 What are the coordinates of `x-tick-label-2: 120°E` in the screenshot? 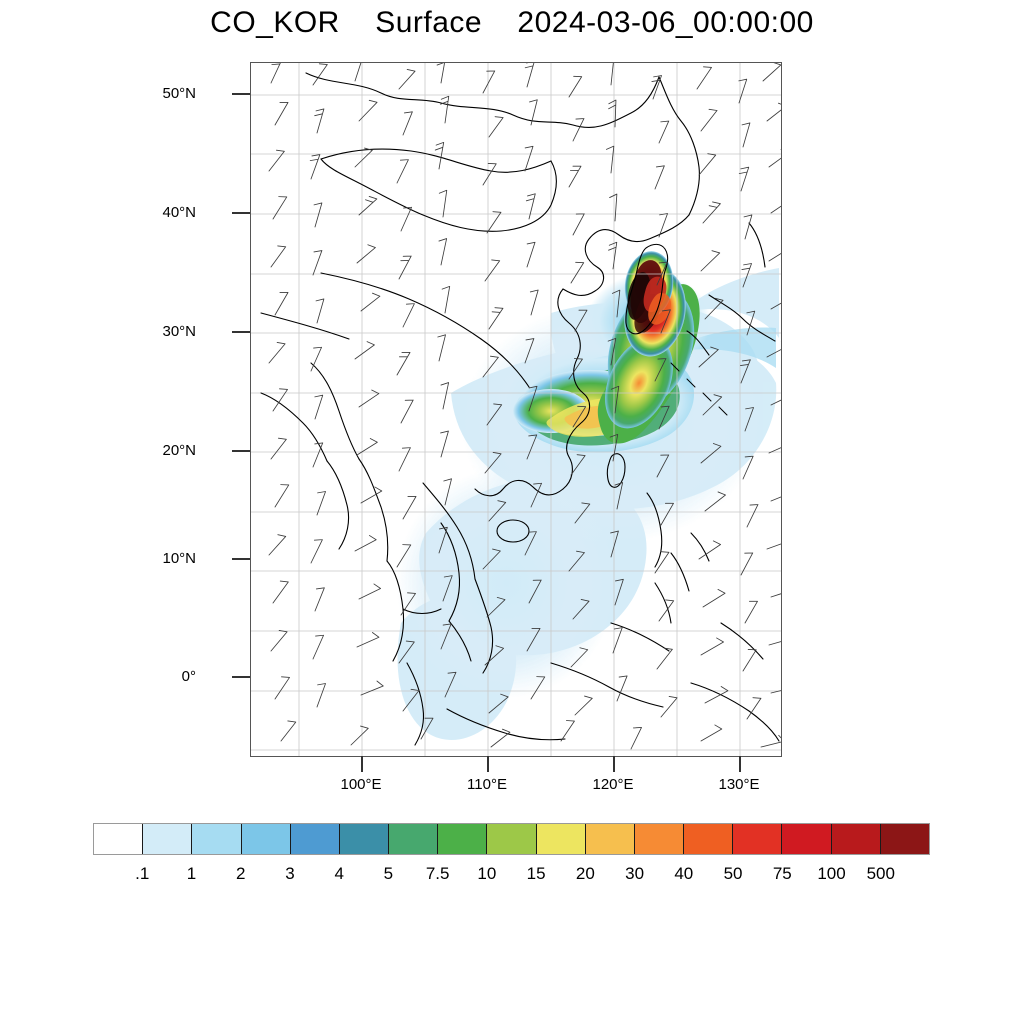 It's located at (613, 784).